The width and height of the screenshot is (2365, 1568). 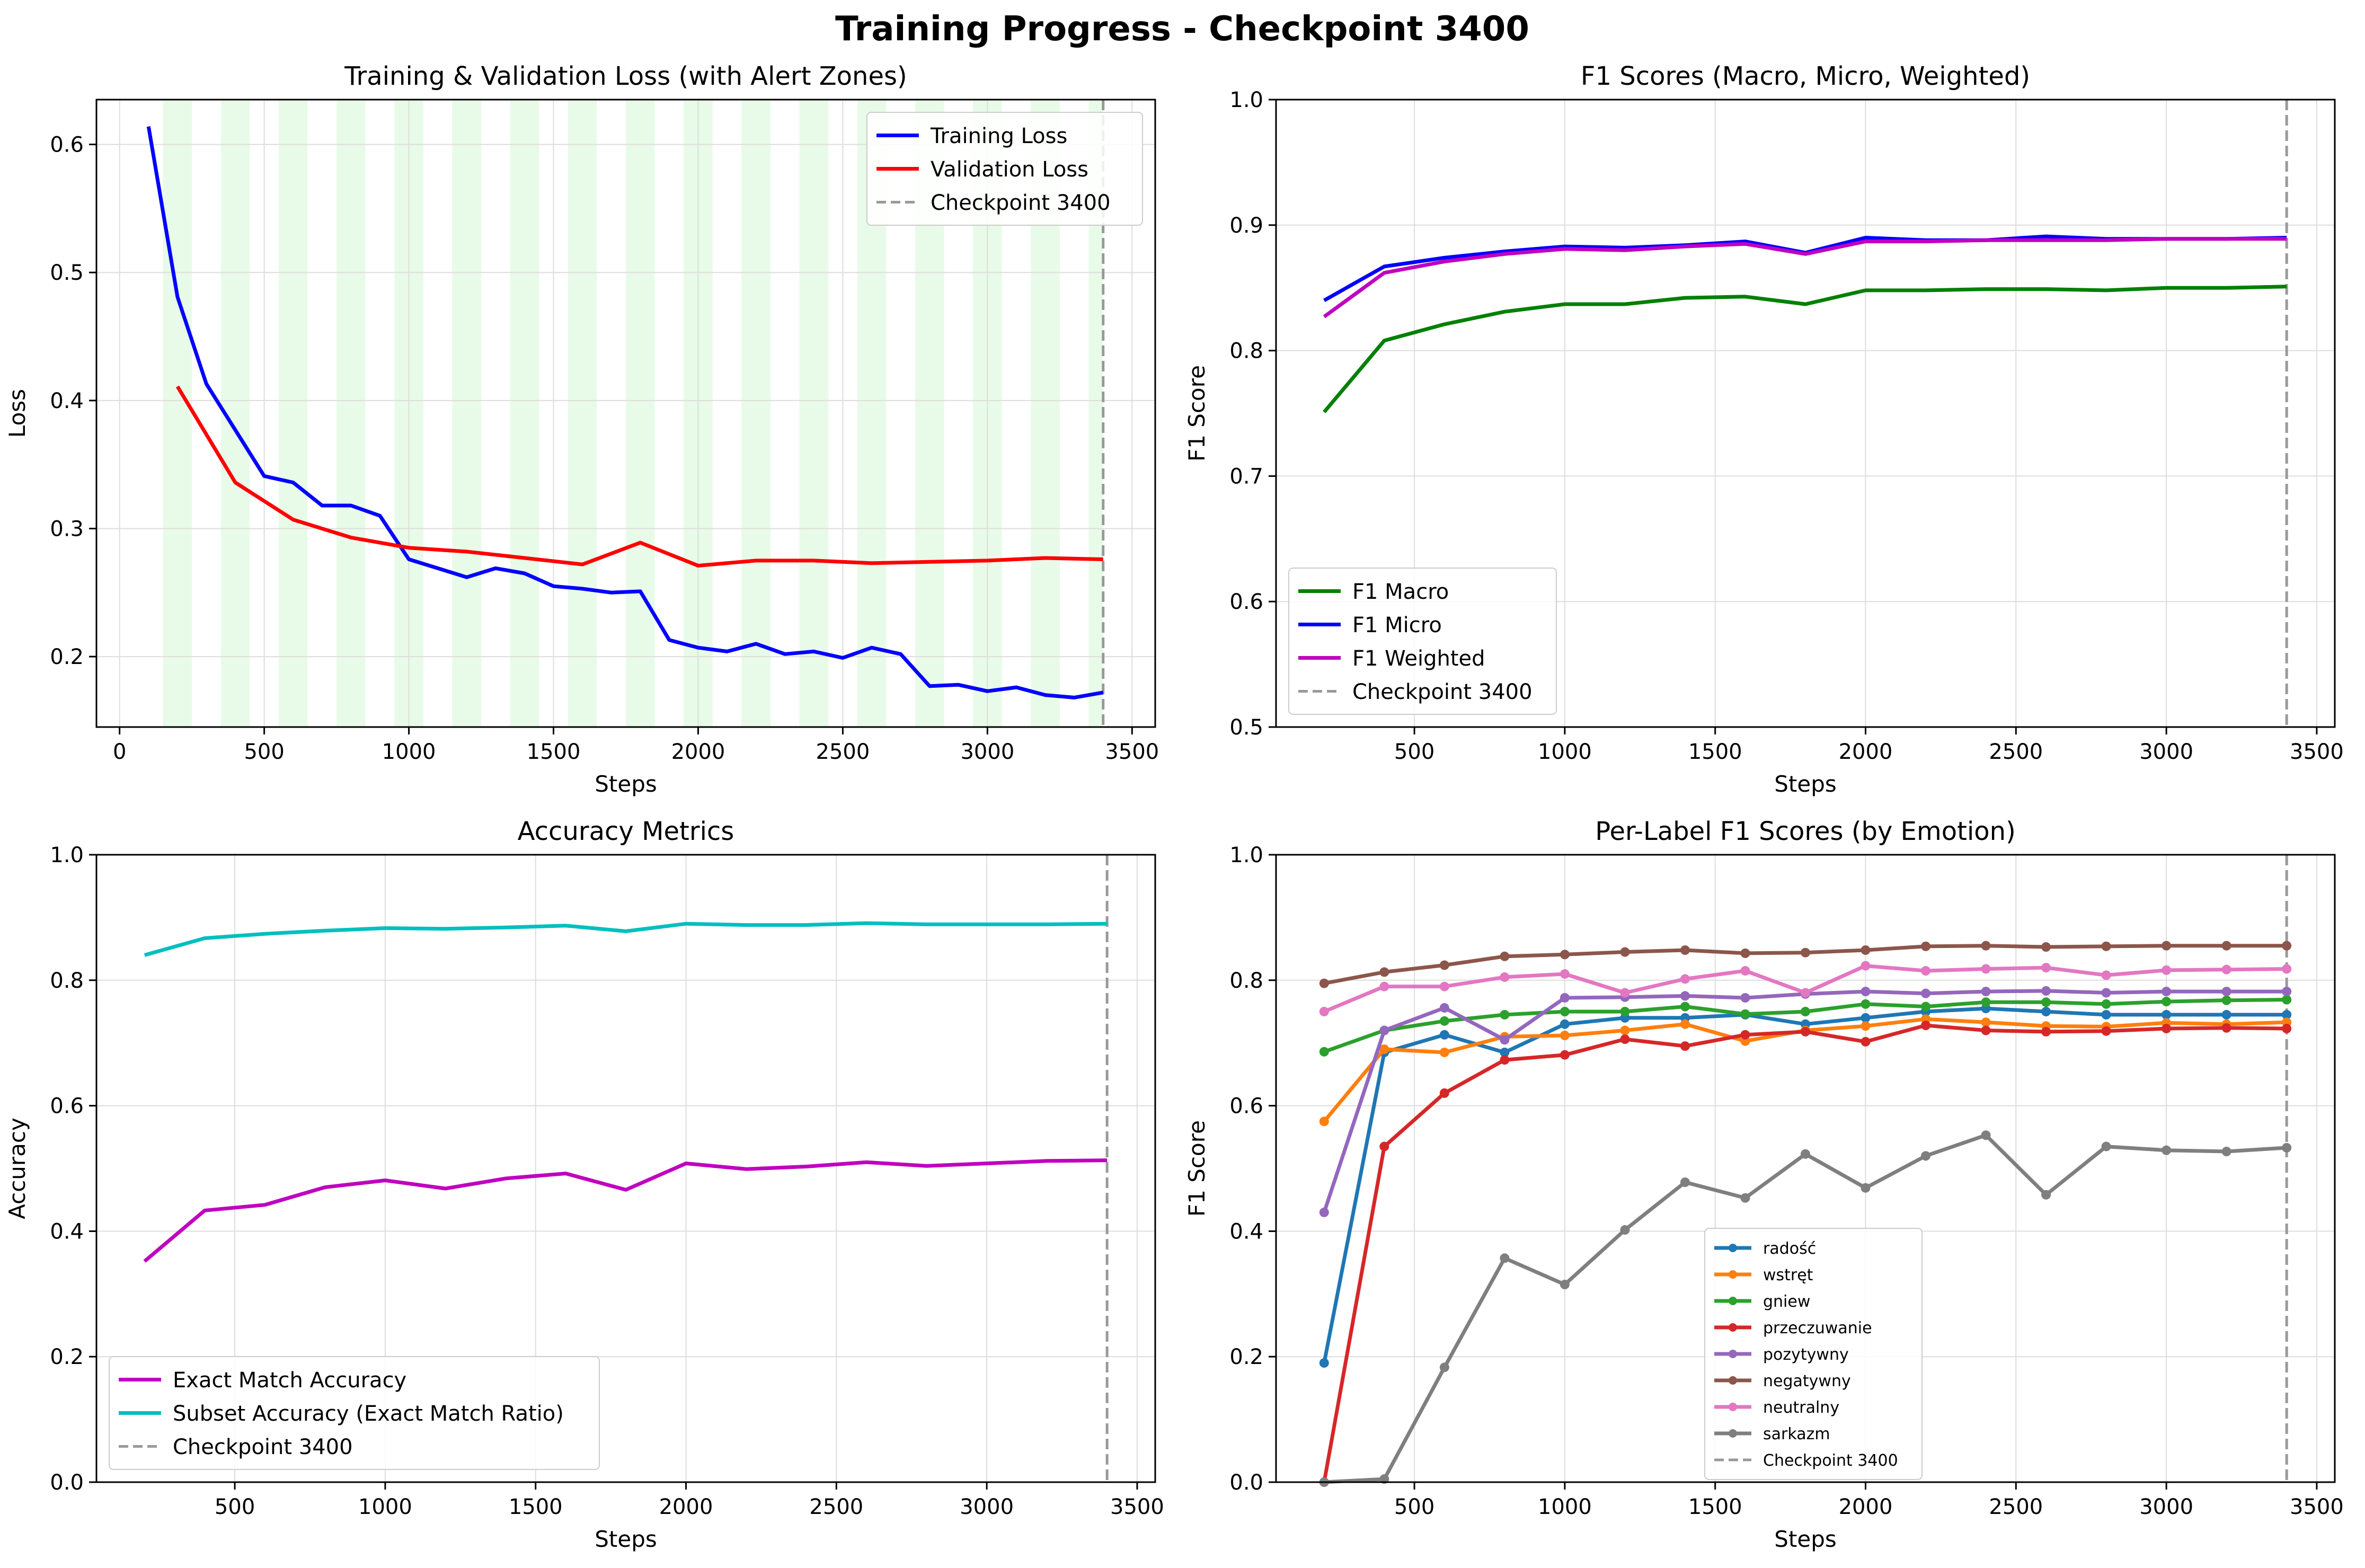 I want to click on acc-y-tick-label-0: 0.0, so click(x=67, y=1482).